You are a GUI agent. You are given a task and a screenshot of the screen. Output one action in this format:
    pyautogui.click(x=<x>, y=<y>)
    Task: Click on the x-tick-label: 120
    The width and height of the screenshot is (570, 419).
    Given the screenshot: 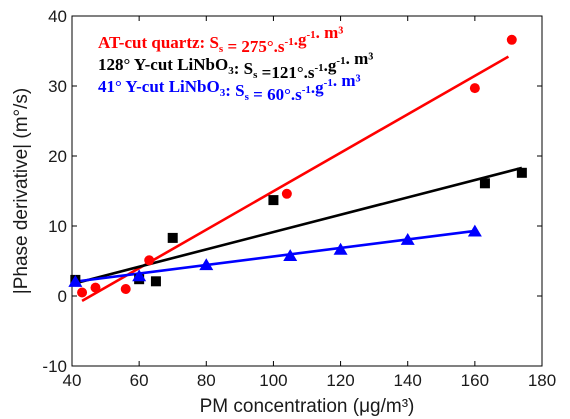 What is the action you would take?
    pyautogui.click(x=340, y=380)
    